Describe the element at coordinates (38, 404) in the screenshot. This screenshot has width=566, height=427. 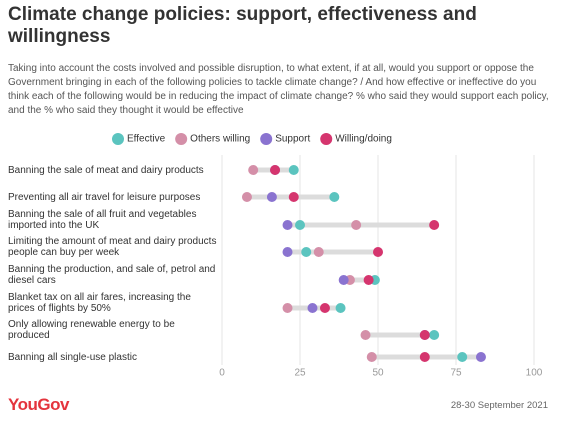
I see `logo: YouGov` at that location.